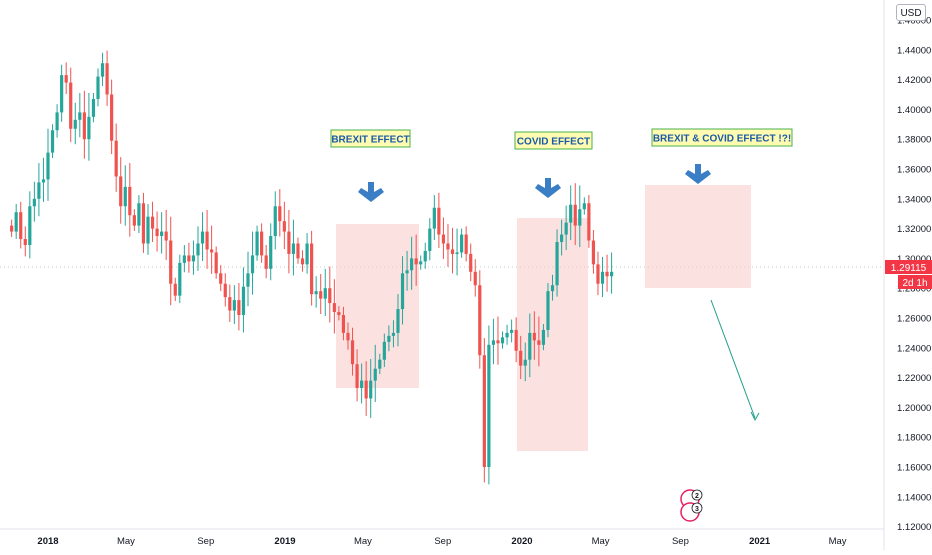 Image resolution: width=932 pixels, height=555 pixels. Describe the element at coordinates (698, 174) in the screenshot. I see `arrow-down-icon` at that location.